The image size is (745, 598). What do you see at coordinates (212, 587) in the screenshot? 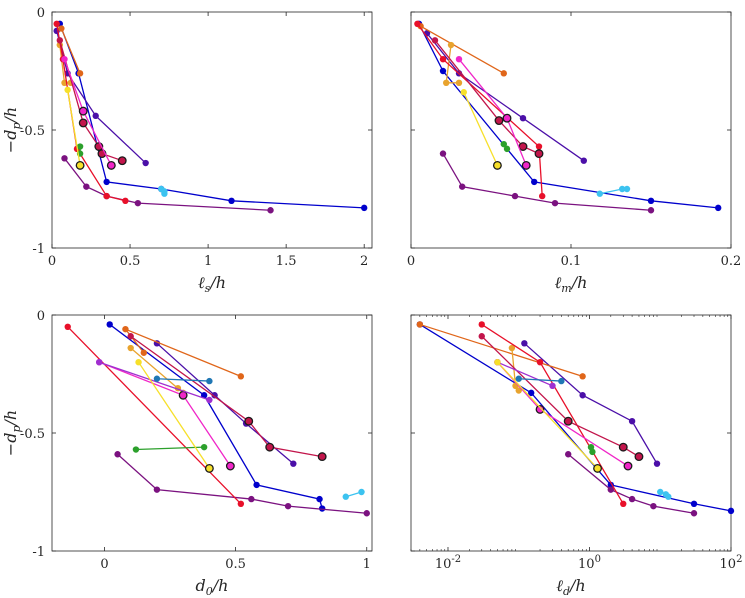
I see `x-axis-label: d0/h` at bounding box center [212, 587].